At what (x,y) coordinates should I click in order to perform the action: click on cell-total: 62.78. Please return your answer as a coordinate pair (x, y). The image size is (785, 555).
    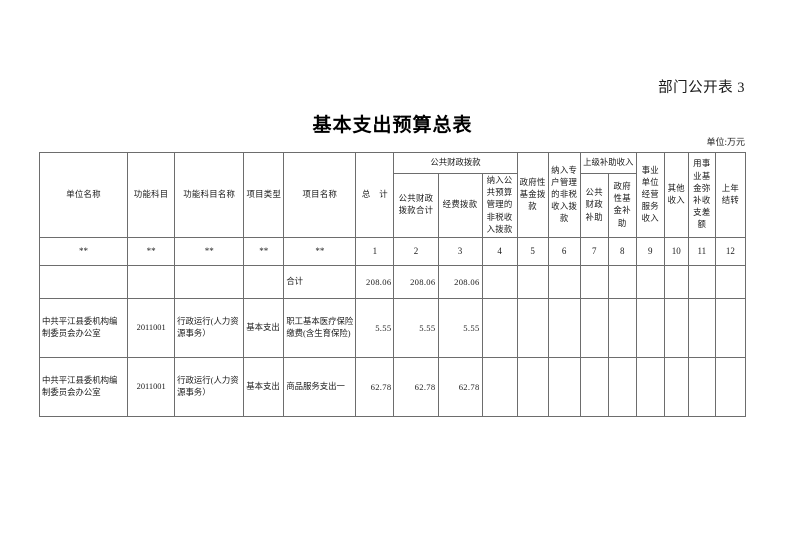
    Looking at the image, I should click on (375, 386).